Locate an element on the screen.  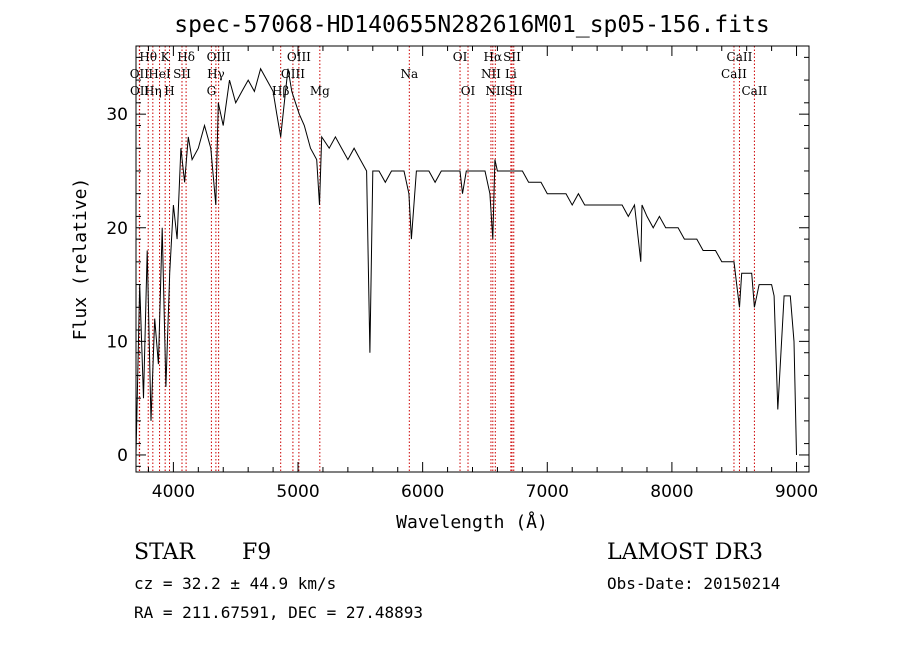
redshift-text: cz = 32.2 ± 44.9 km/s is located at coordinates (235, 583).